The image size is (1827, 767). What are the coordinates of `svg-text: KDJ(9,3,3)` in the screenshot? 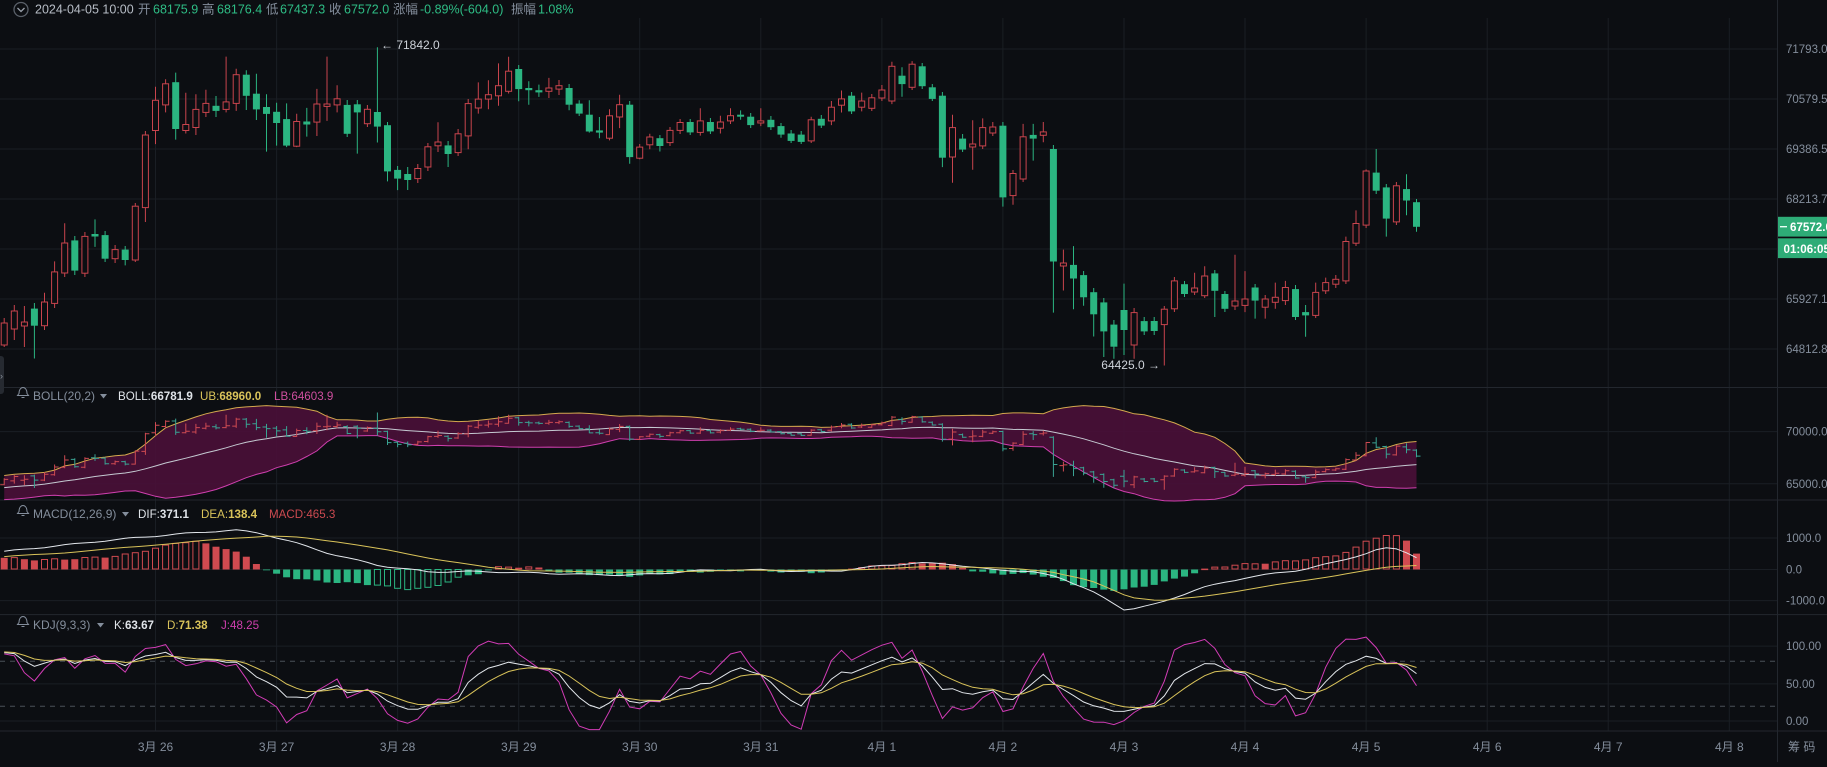 It's located at (61, 625).